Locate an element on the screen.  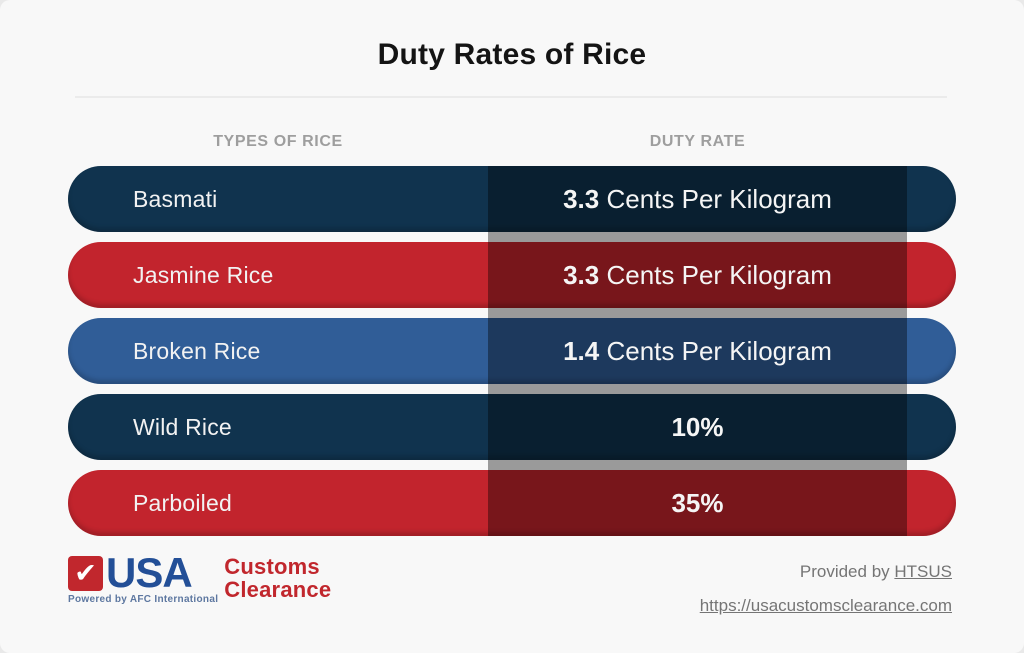
table-row-broken-rice: Broken Rice 1.4 Cents Per Kilogram is located at coordinates (512, 351).